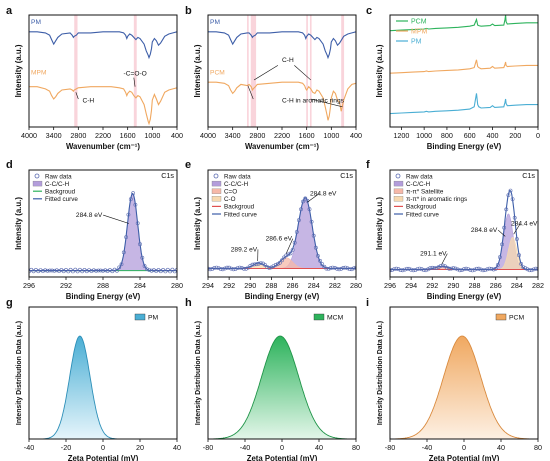 This screenshot has height=461, width=550. I want to click on x-tick-label: 290, so click(453, 285).